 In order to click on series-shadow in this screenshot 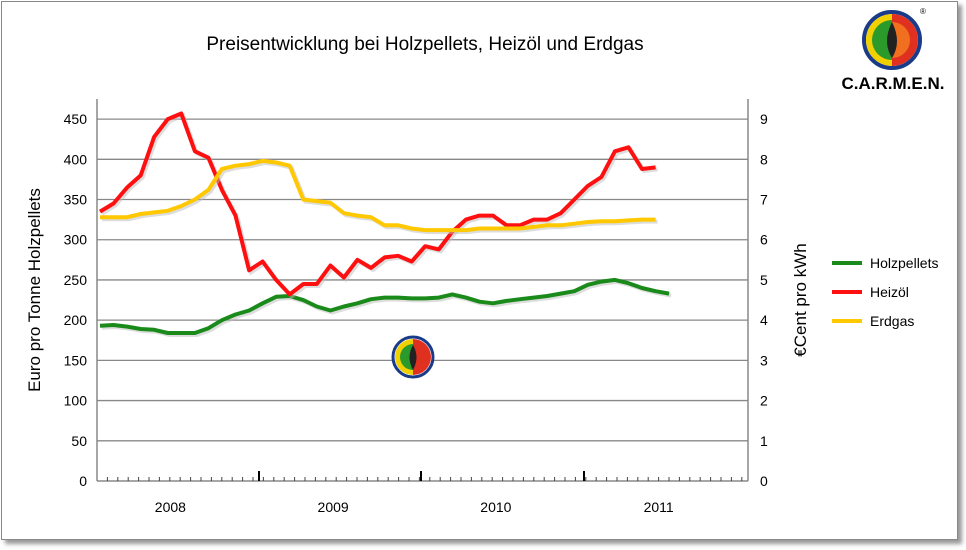, I will do `click(386, 308)`.